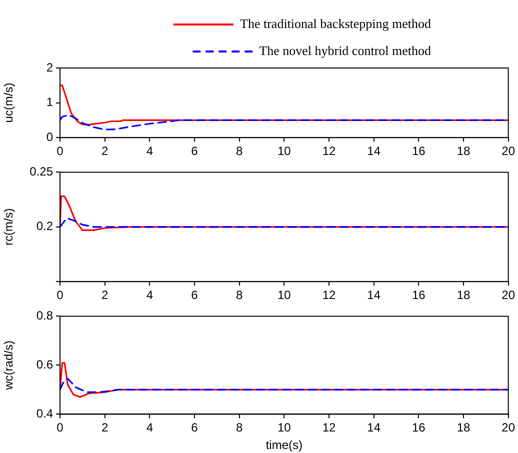 This screenshot has height=453, width=518. I want to click on legend-label: The novel hybrid control method, so click(377, 50).